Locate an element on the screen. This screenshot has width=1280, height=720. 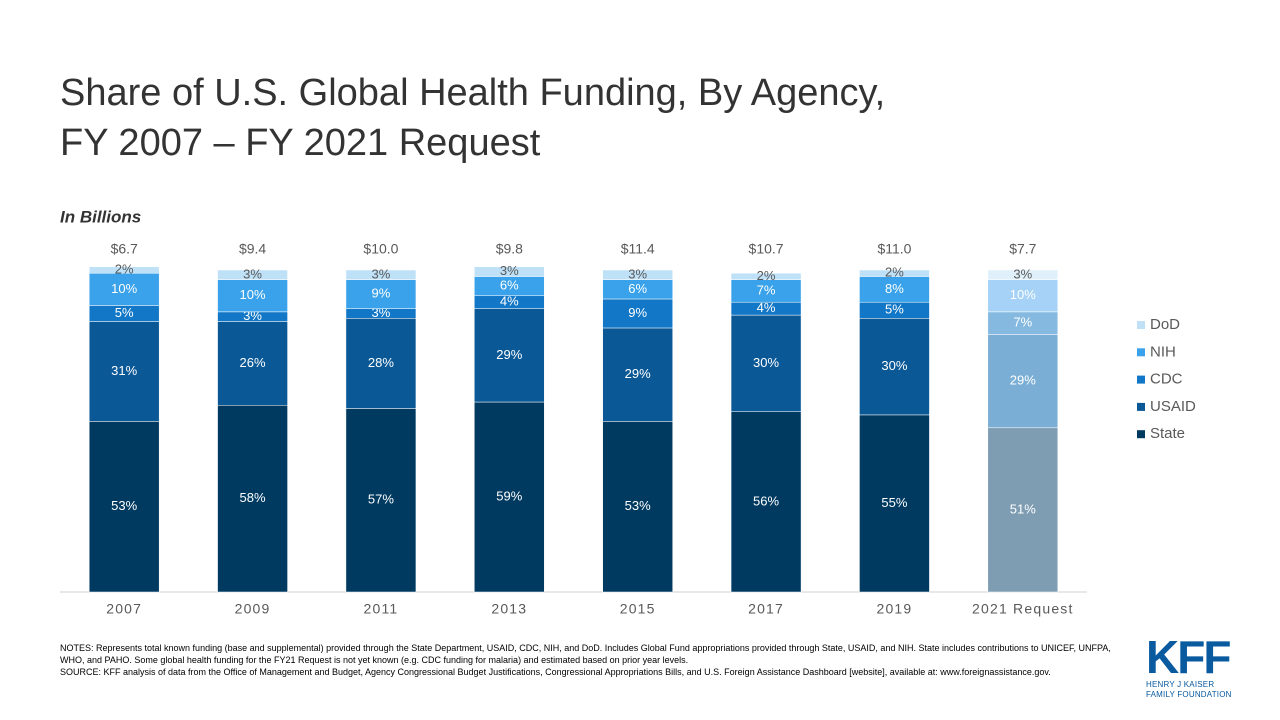
x-tick-label: 2019 is located at coordinates (894, 609).